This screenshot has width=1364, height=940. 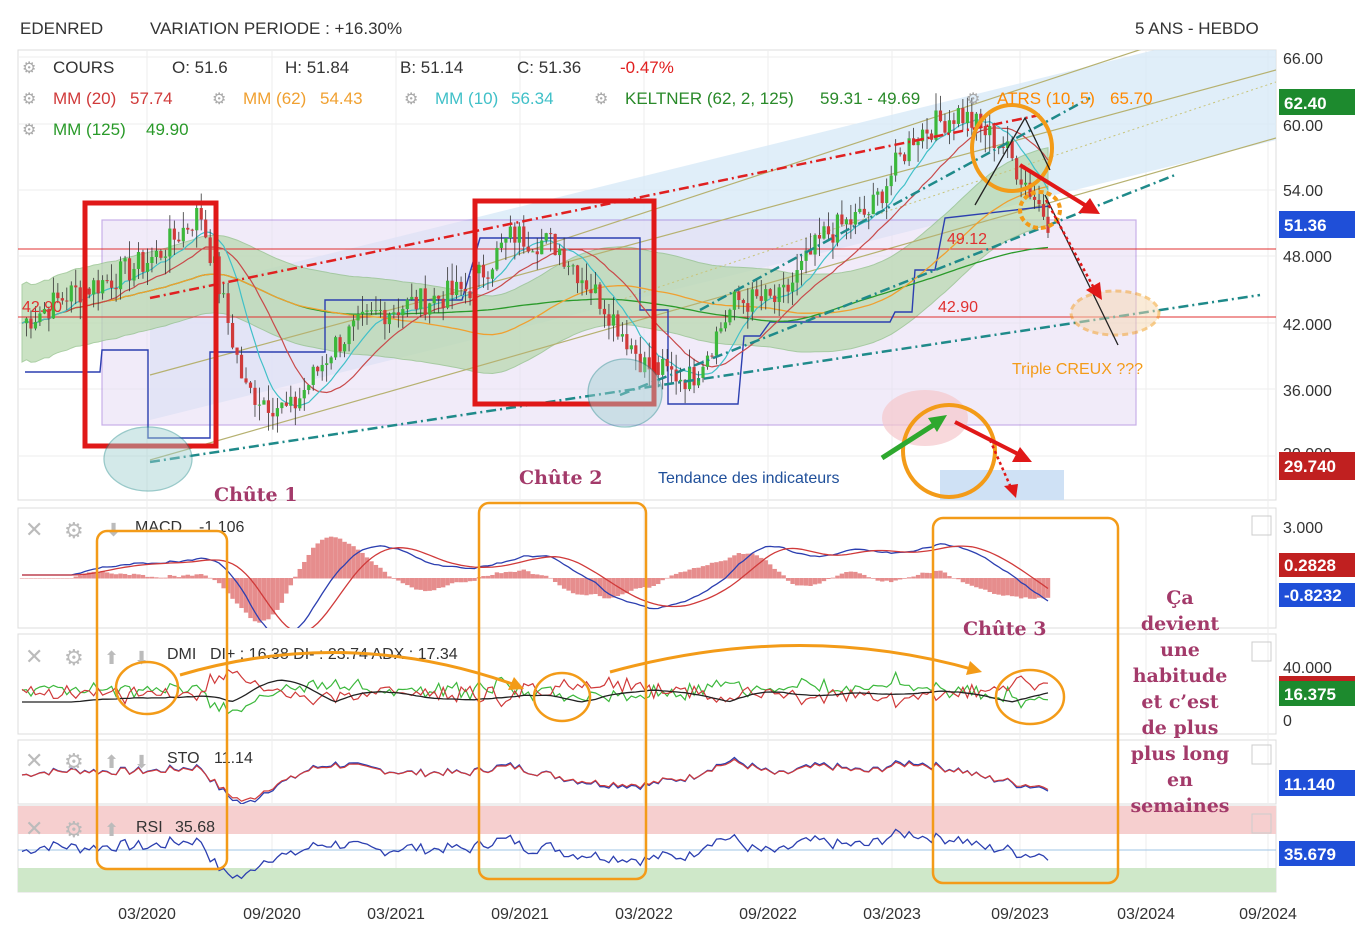 What do you see at coordinates (1303, 59) in the screenshot?
I see `price-tick: 66.00` at bounding box center [1303, 59].